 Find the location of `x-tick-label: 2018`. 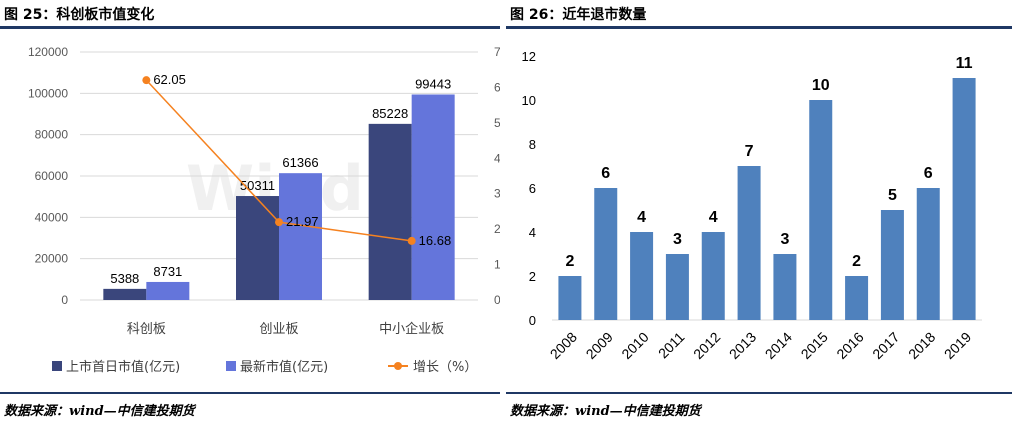

x-tick-label: 2018 is located at coordinates (921, 345).